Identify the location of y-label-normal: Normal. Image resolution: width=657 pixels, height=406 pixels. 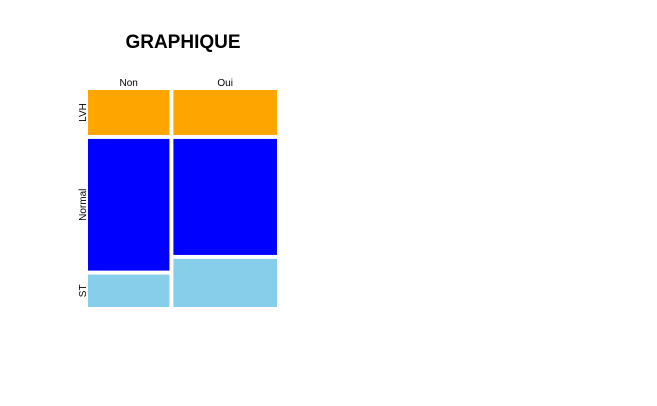
(83, 205).